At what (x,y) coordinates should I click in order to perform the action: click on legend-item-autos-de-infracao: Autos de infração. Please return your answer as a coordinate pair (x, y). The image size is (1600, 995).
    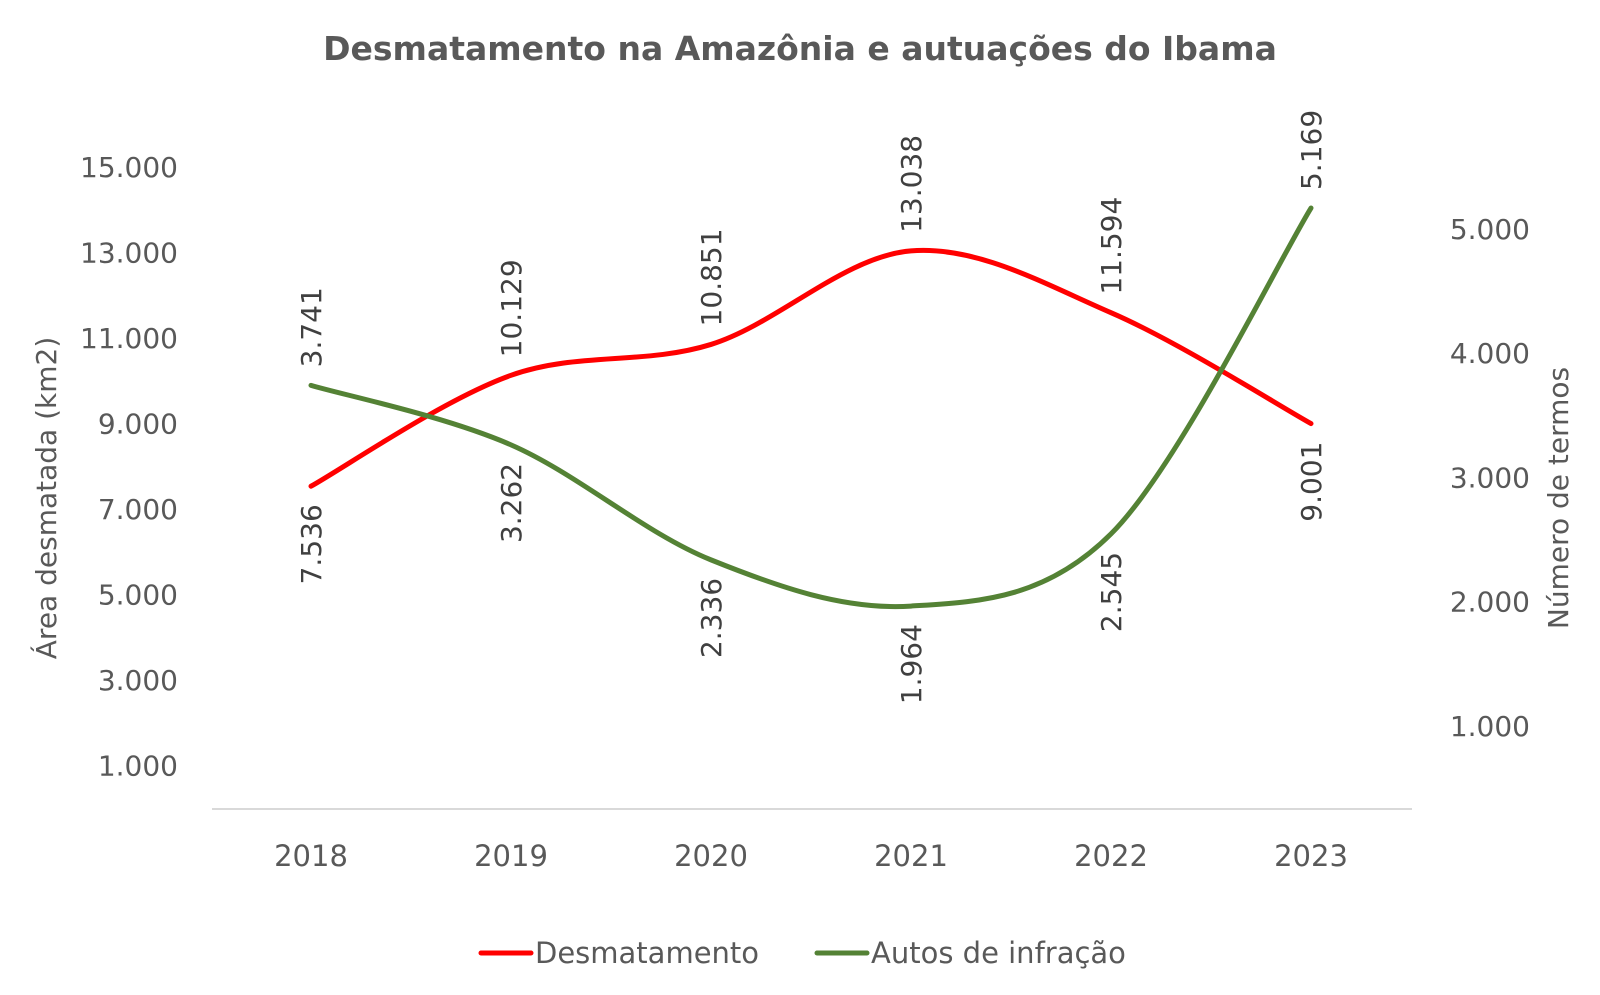
    Looking at the image, I should click on (970, 953).